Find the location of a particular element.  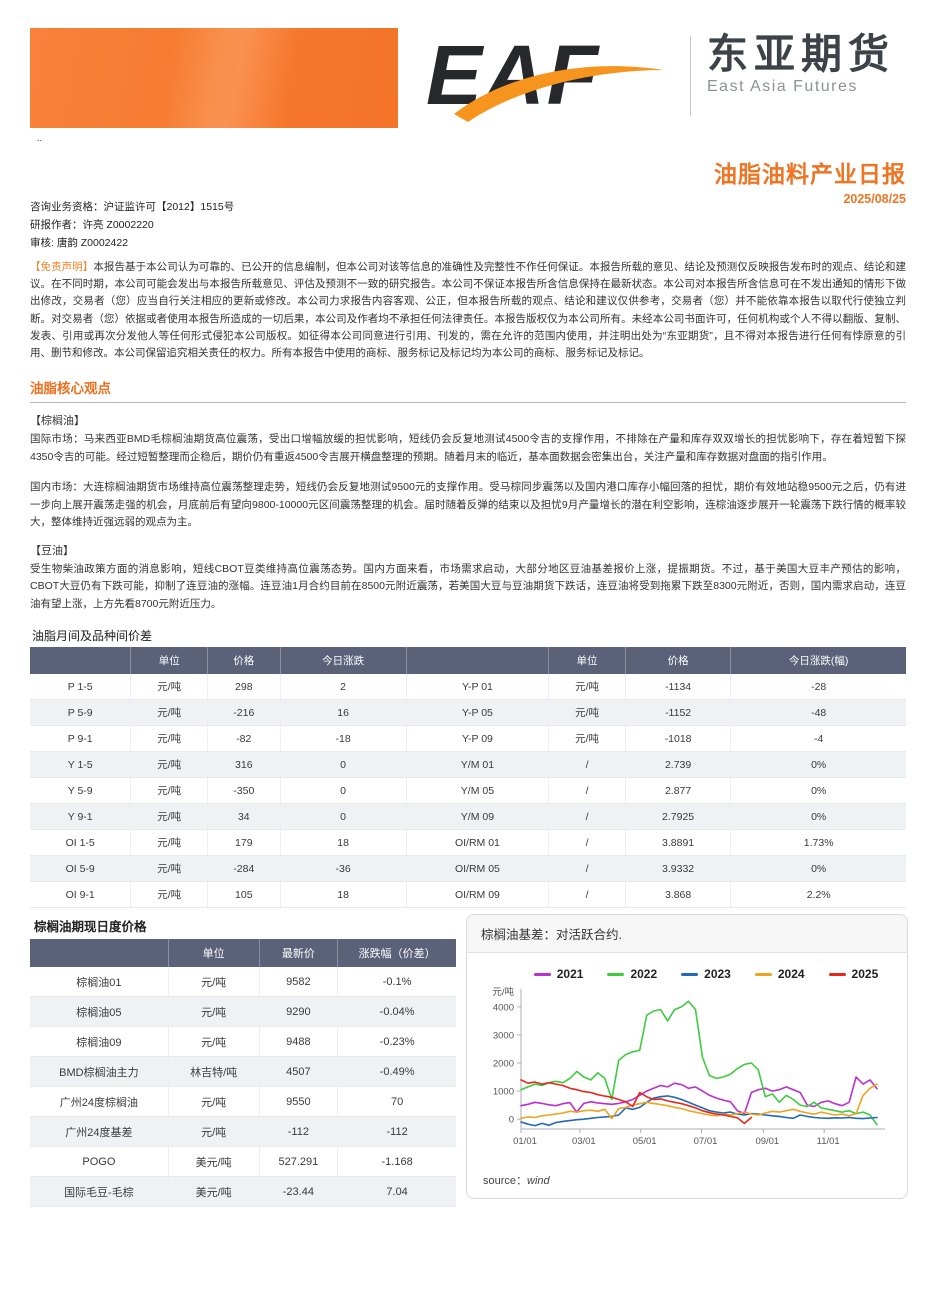

table-cell: 298 is located at coordinates (244, 687).